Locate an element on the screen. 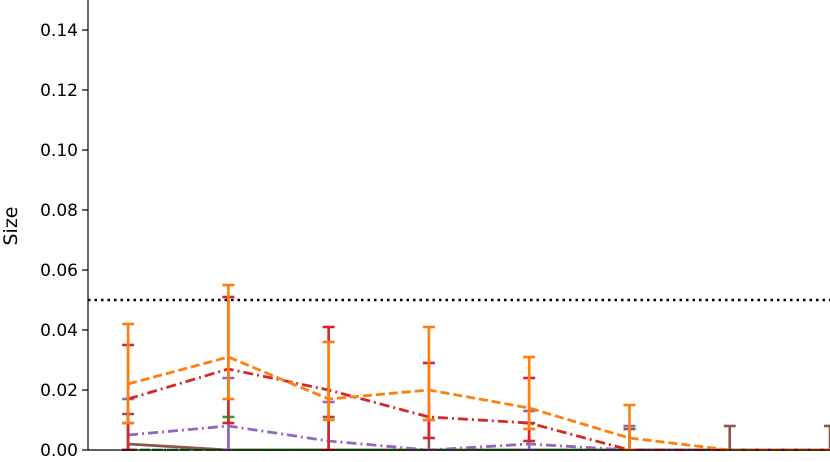 The width and height of the screenshot is (830, 462). y-axis-ticks: 0.00 0.02 0.04 0.06 0.08 0.10 0.12 0.14 is located at coordinates (64, 241).